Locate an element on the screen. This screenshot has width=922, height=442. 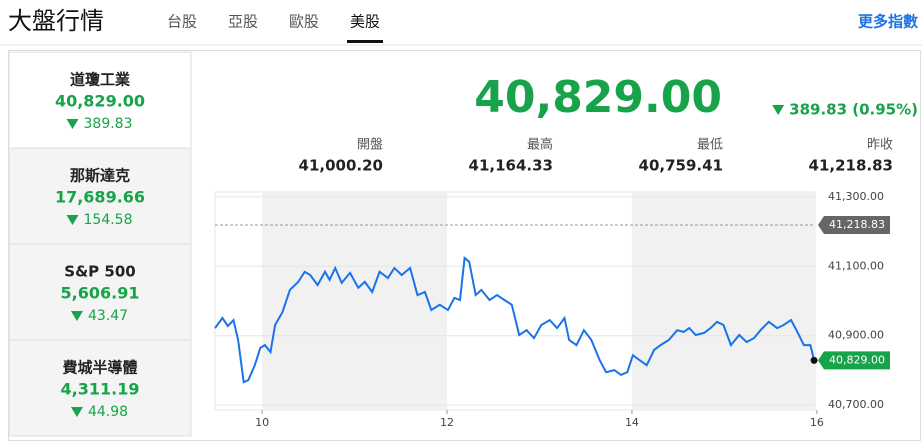
x-tick-label: 16 is located at coordinates (817, 422).